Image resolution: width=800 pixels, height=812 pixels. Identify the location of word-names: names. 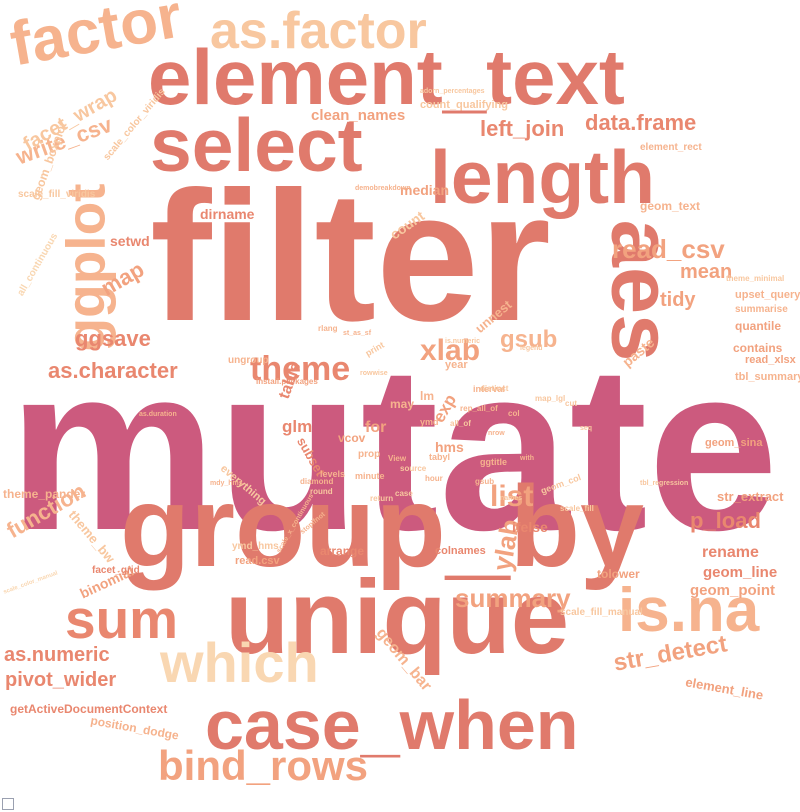
(511, 498).